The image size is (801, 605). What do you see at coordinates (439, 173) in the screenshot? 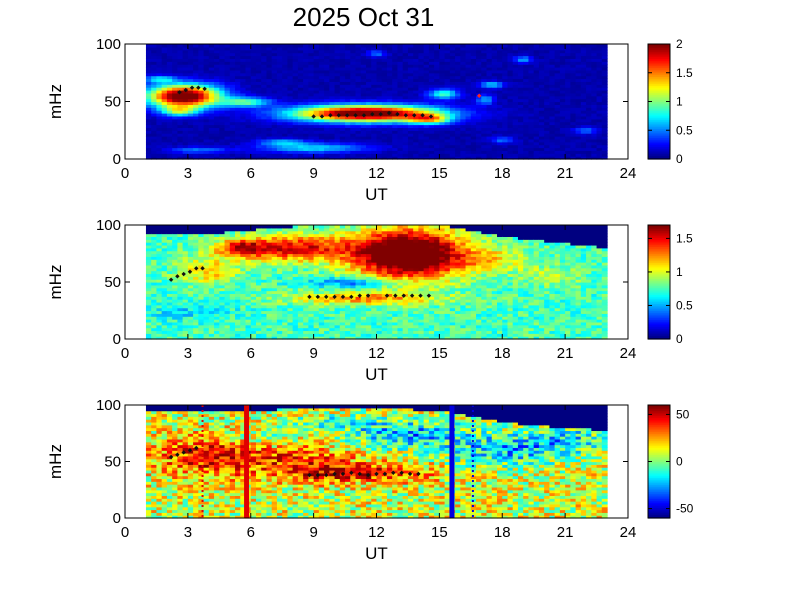
I see `x-tick-label: 15` at bounding box center [439, 173].